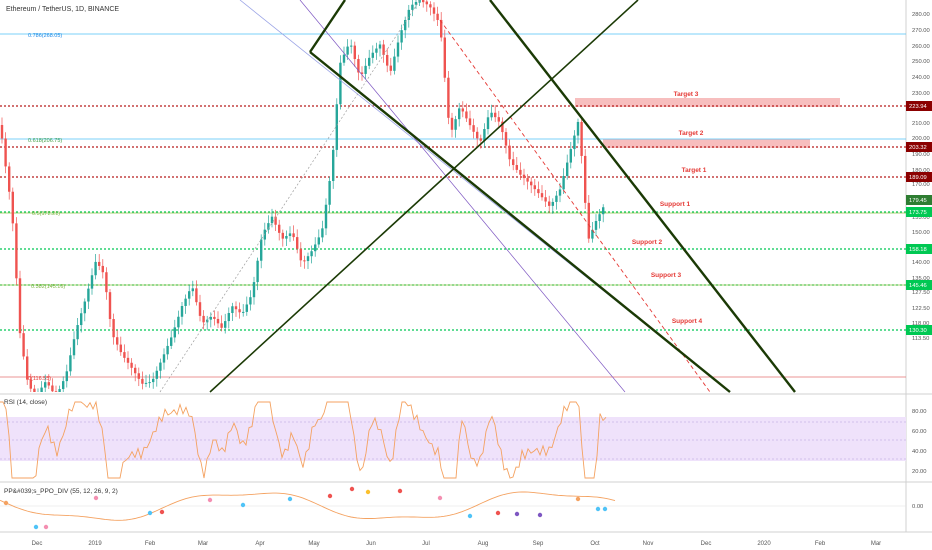 The height and width of the screenshot is (550, 932). Describe the element at coordinates (694, 170) in the screenshot. I see `zone-label: Target 1` at that location.